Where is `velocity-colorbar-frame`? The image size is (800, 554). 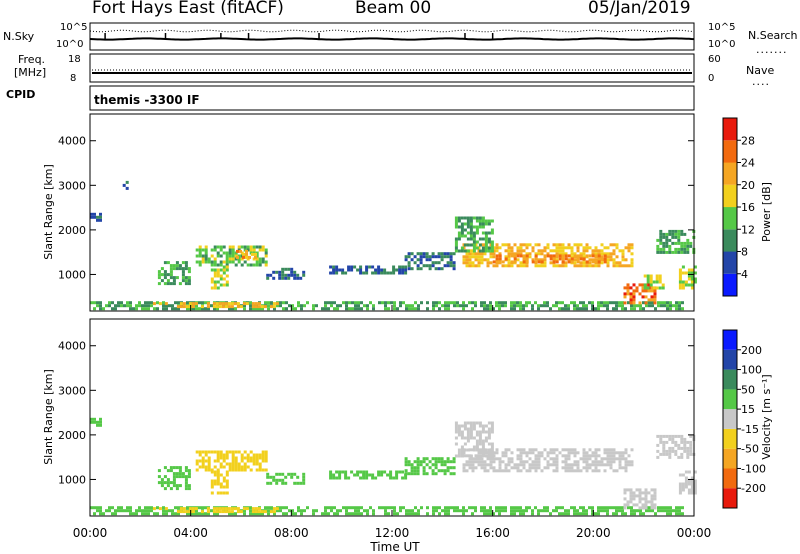
velocity-colorbar-frame is located at coordinates (730, 419).